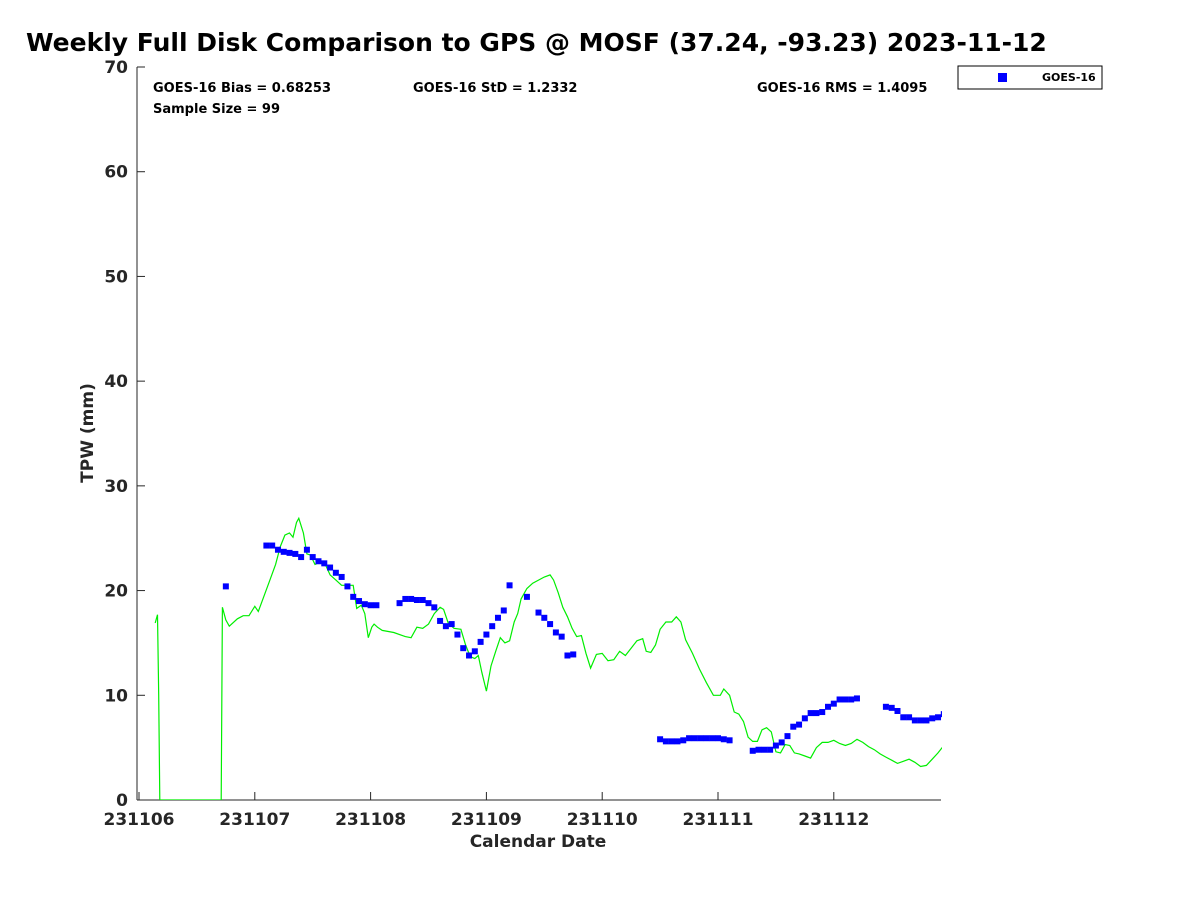 The image size is (1200, 900). What do you see at coordinates (116, 696) in the screenshot?
I see `y-tick-label: 10` at bounding box center [116, 696].